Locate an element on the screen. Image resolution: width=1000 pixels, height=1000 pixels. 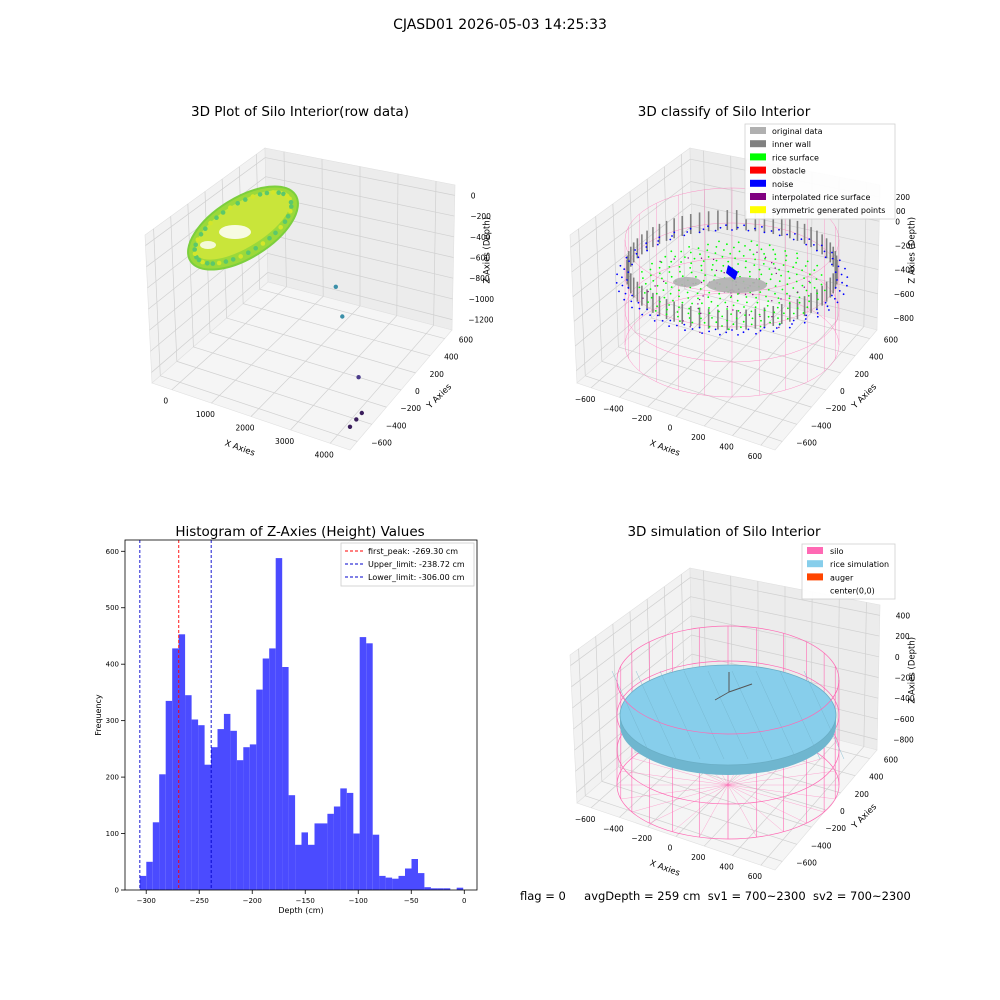
plot1-title: 3D Plot of Silo Interior(row data) is located at coordinates (300, 112).